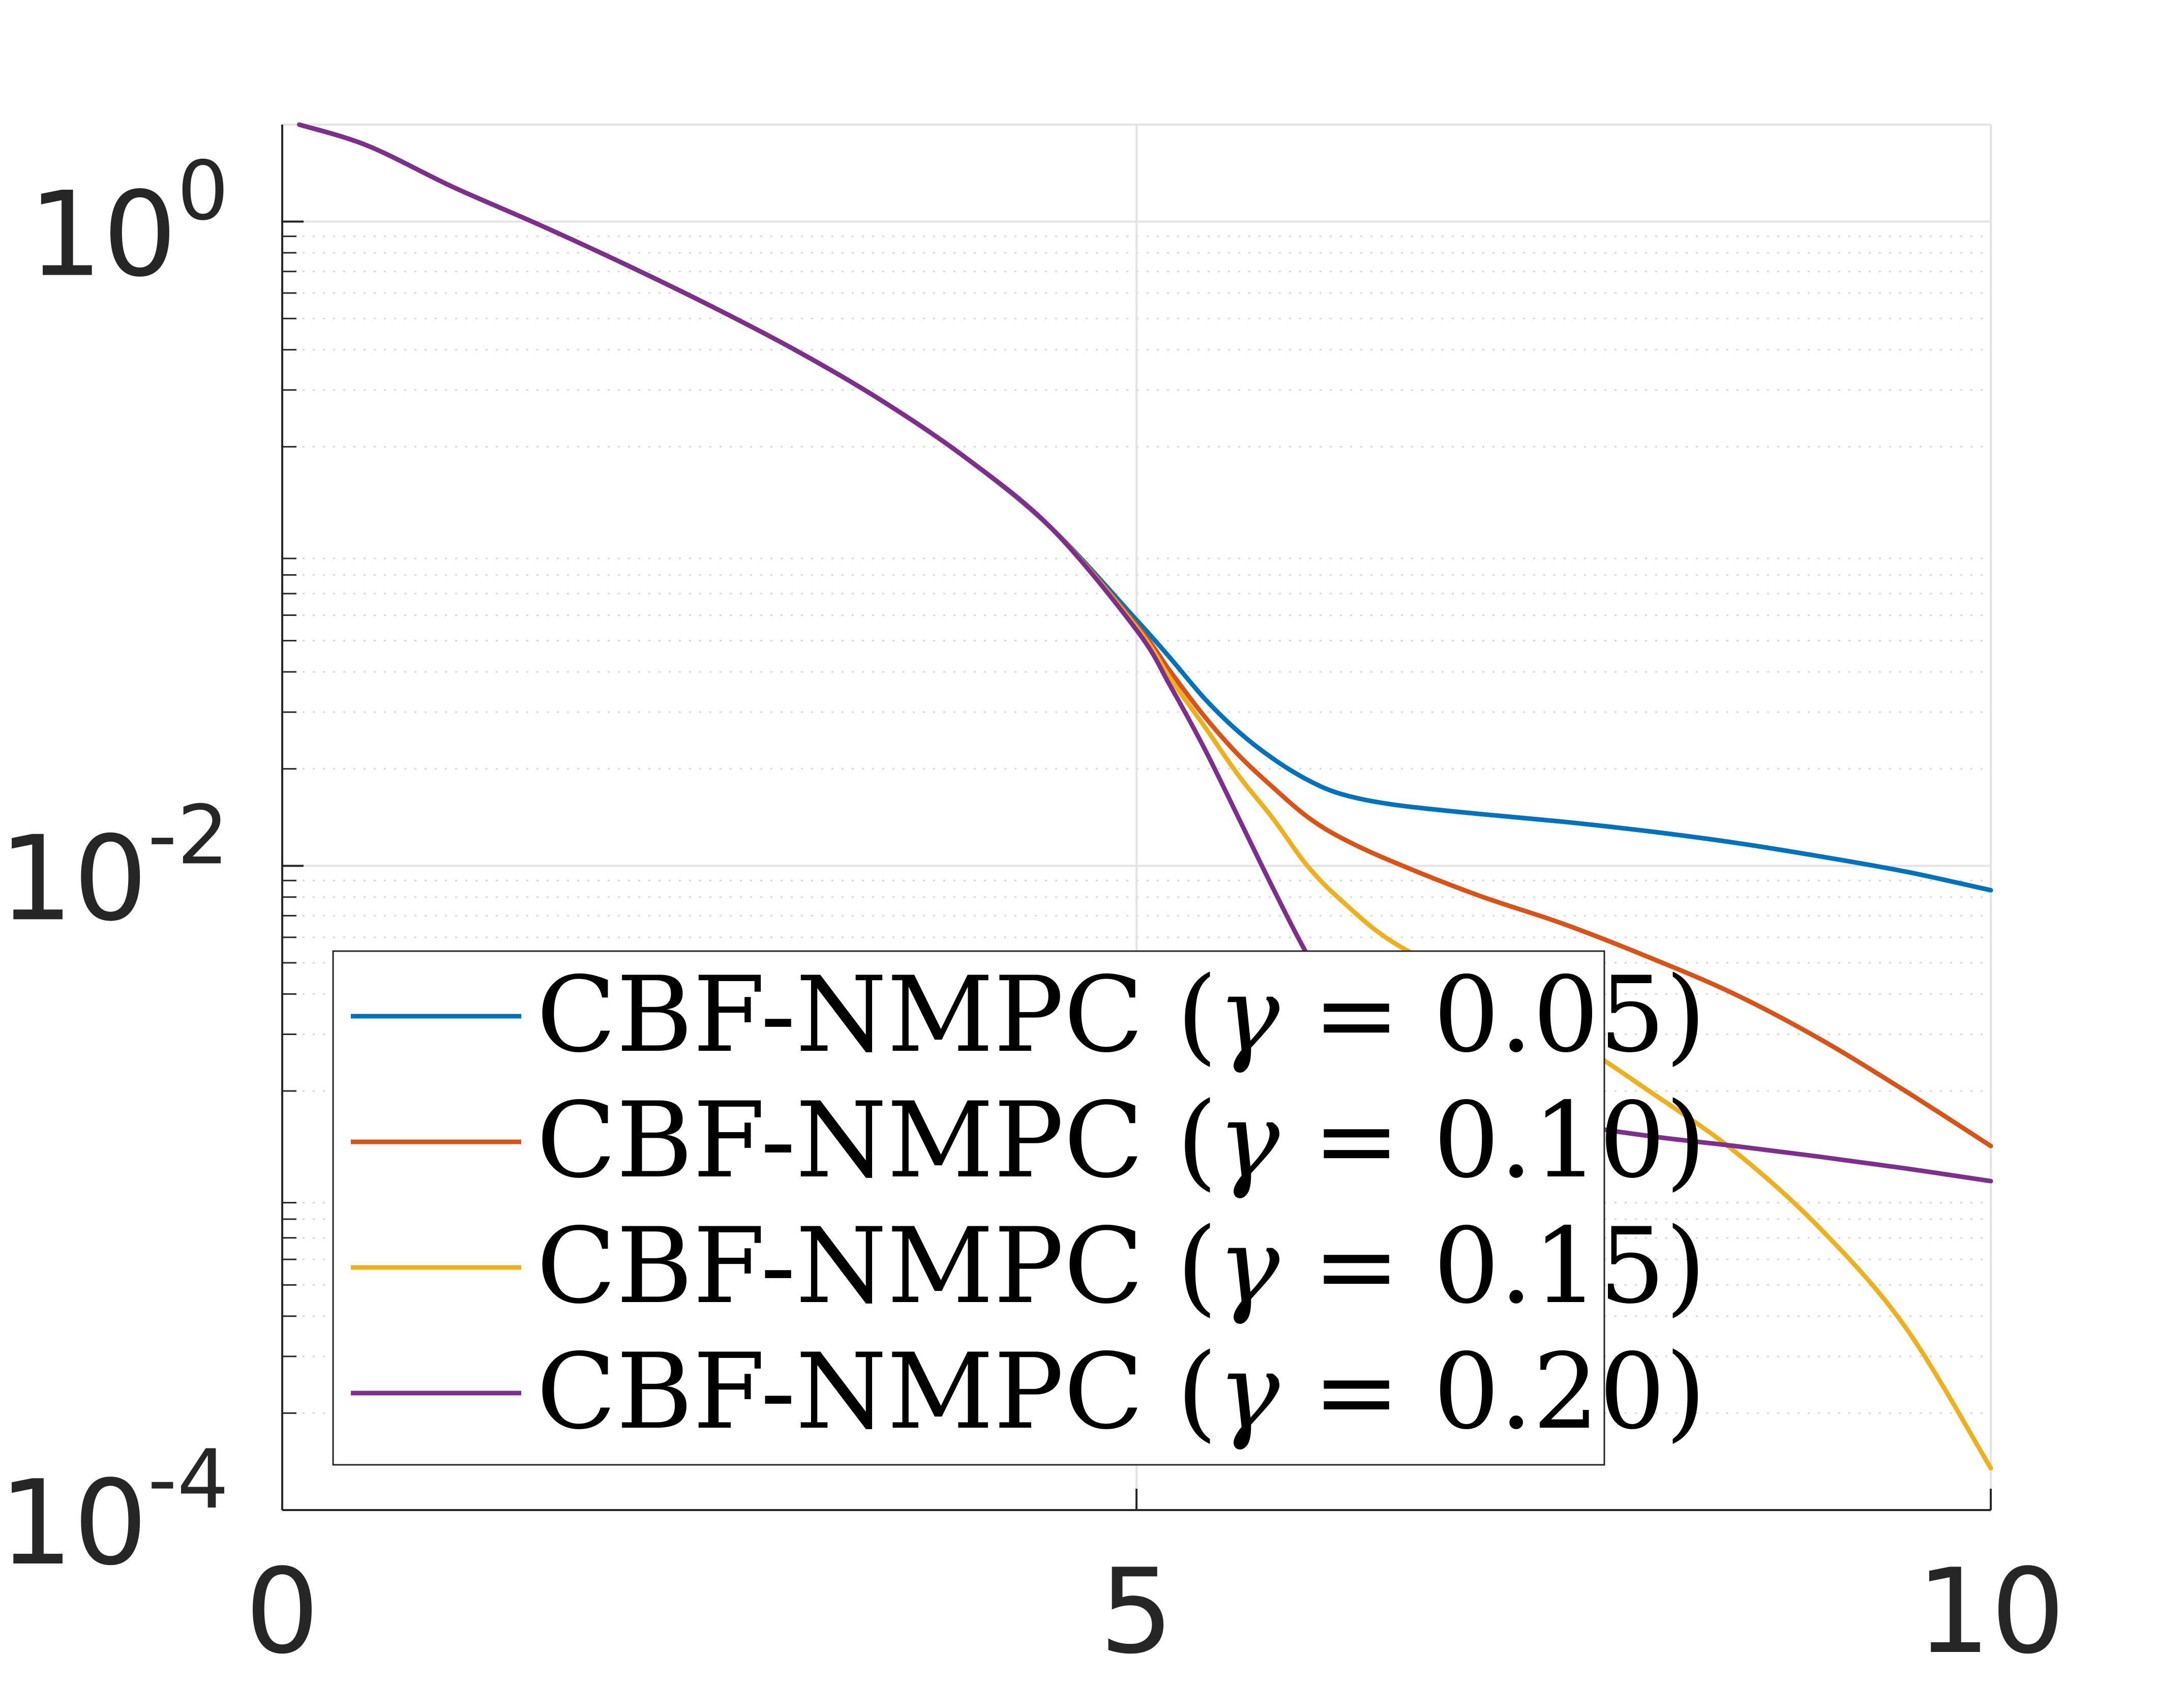 The width and height of the screenshot is (2184, 1683). I want to click on legend-label-1: CBF-NMPC (γ = 0.05), so click(1121, 1015).